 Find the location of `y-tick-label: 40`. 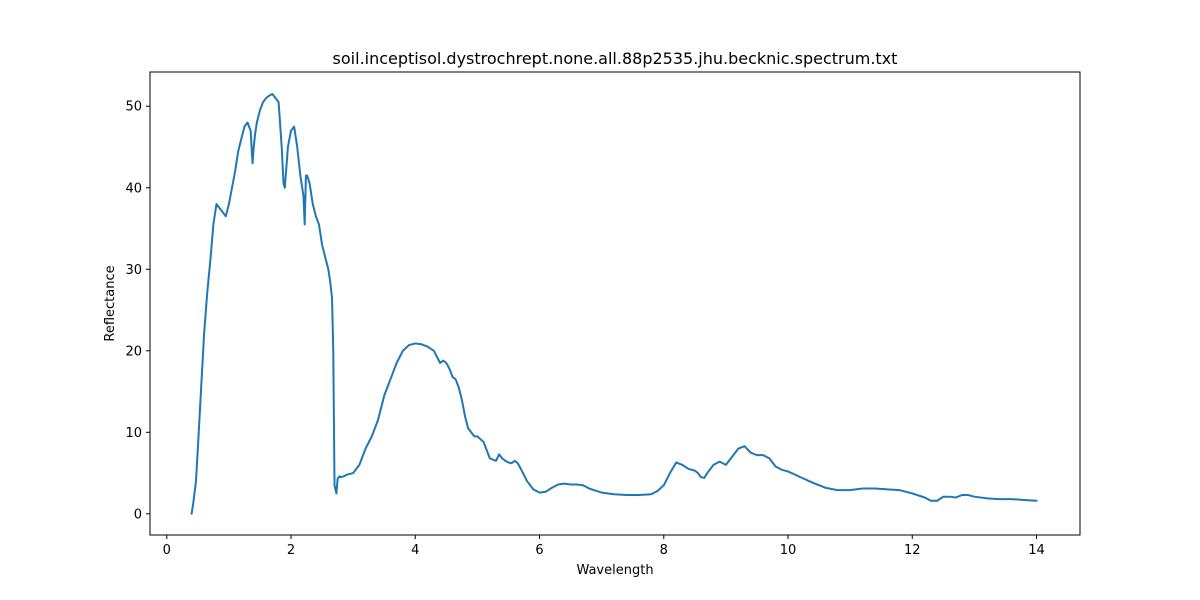

y-tick-label: 40 is located at coordinates (133, 188).